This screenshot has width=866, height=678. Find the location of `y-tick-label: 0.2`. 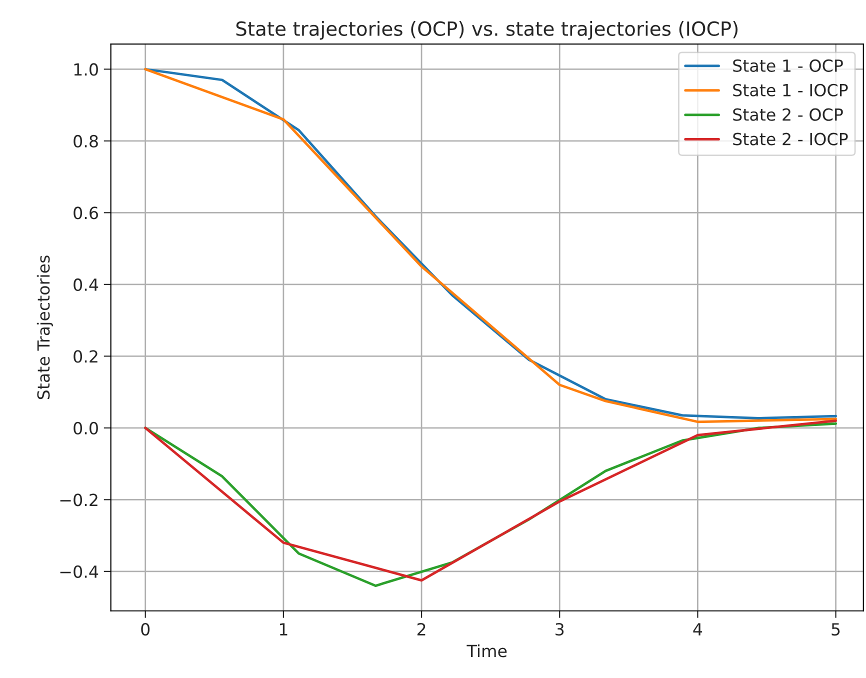

y-tick-label: 0.2 is located at coordinates (86, 356).